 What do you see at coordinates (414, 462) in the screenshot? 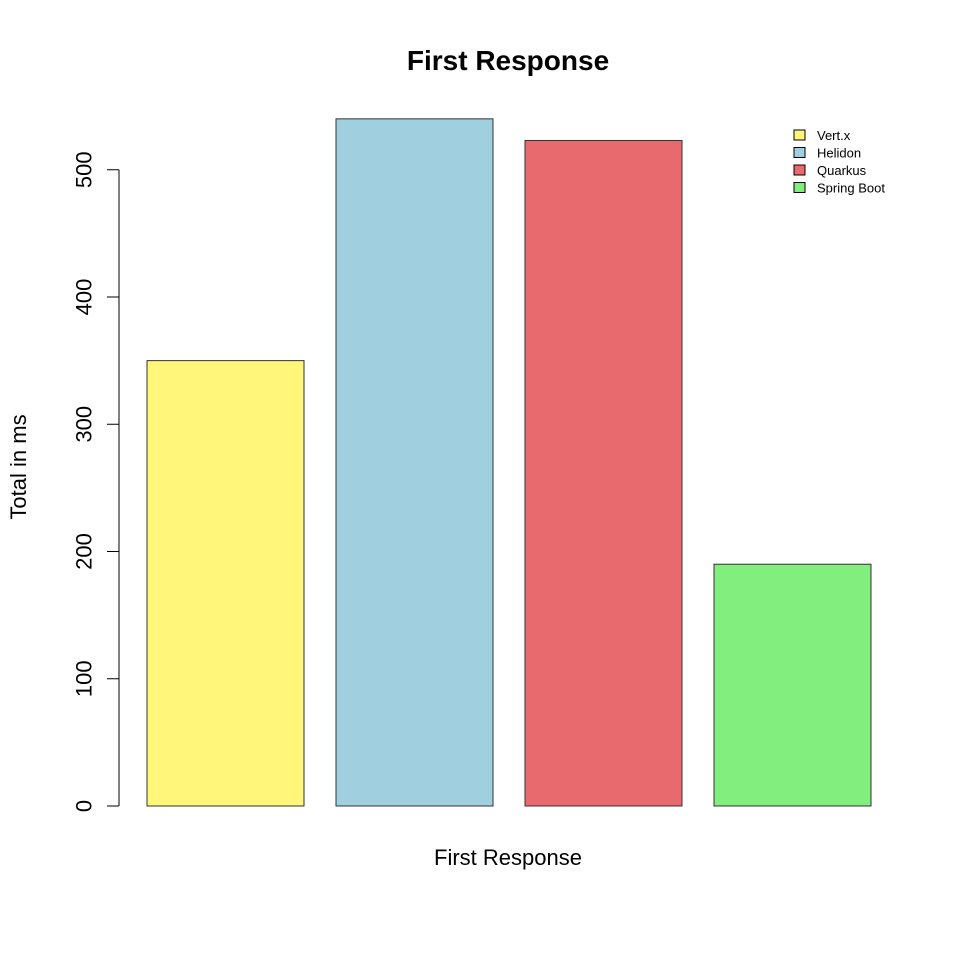
I see `bar-helidon` at bounding box center [414, 462].